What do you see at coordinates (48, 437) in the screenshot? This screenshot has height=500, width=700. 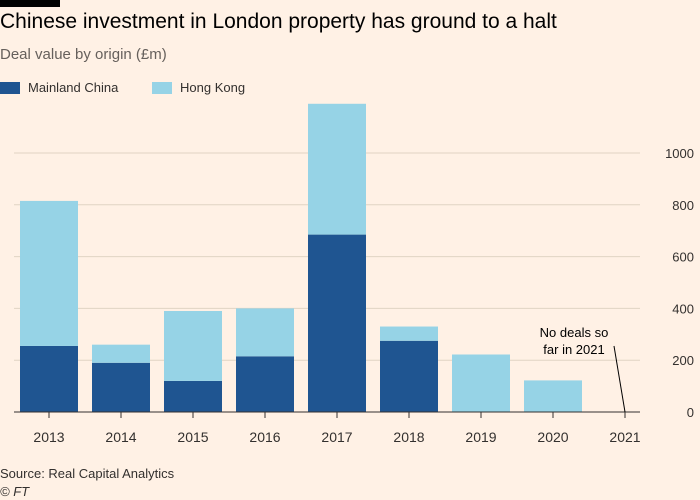 I see `x-tick-label-2013: 2013` at bounding box center [48, 437].